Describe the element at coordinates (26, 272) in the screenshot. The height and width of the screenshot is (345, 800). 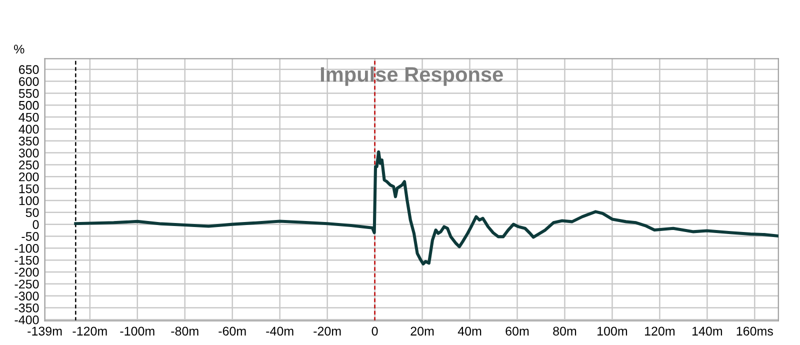
I see `y-tick-label: -200` at that location.